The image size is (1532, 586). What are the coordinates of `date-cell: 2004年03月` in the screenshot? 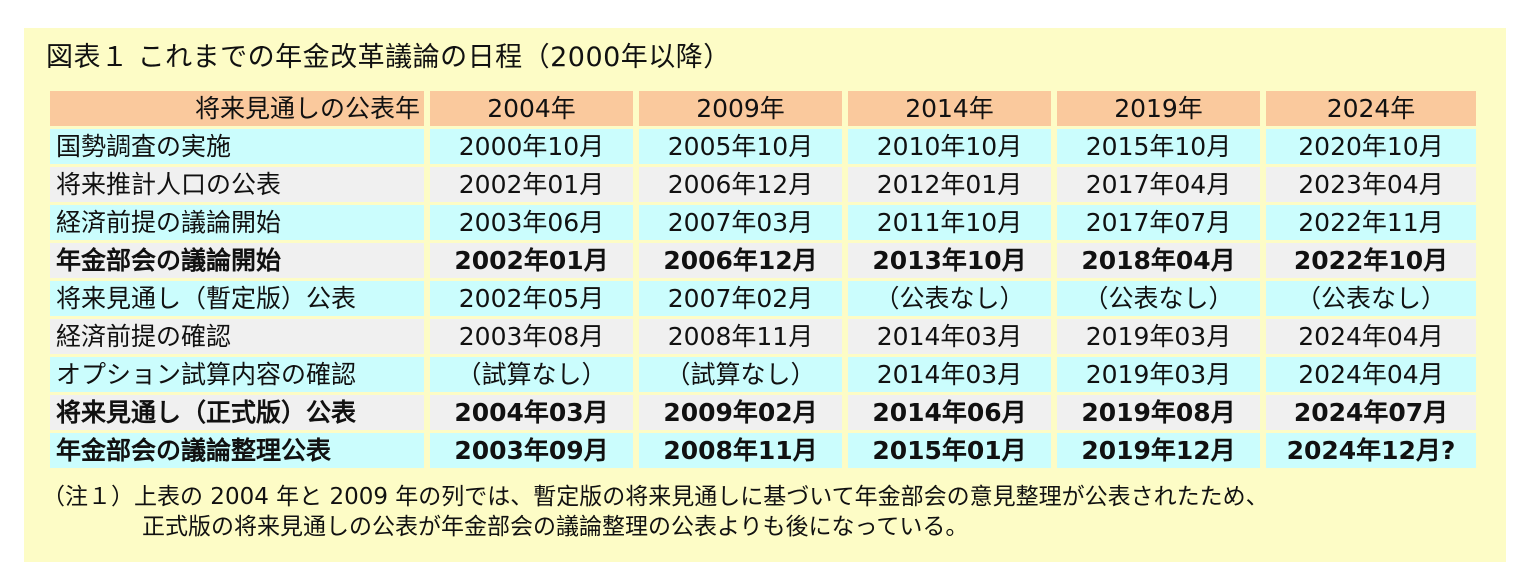 It's located at (534, 412).